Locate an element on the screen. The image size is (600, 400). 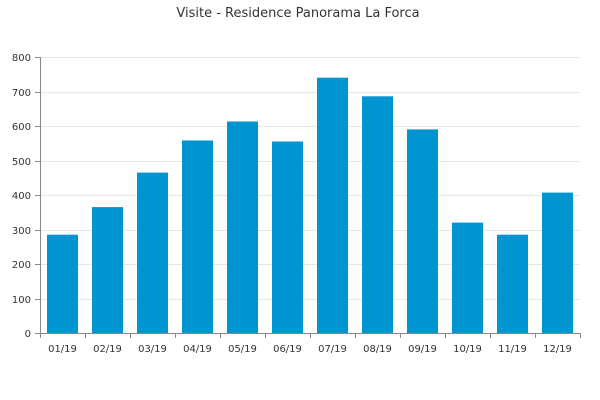
x-tick-label: 09/19 is located at coordinates (422, 349).